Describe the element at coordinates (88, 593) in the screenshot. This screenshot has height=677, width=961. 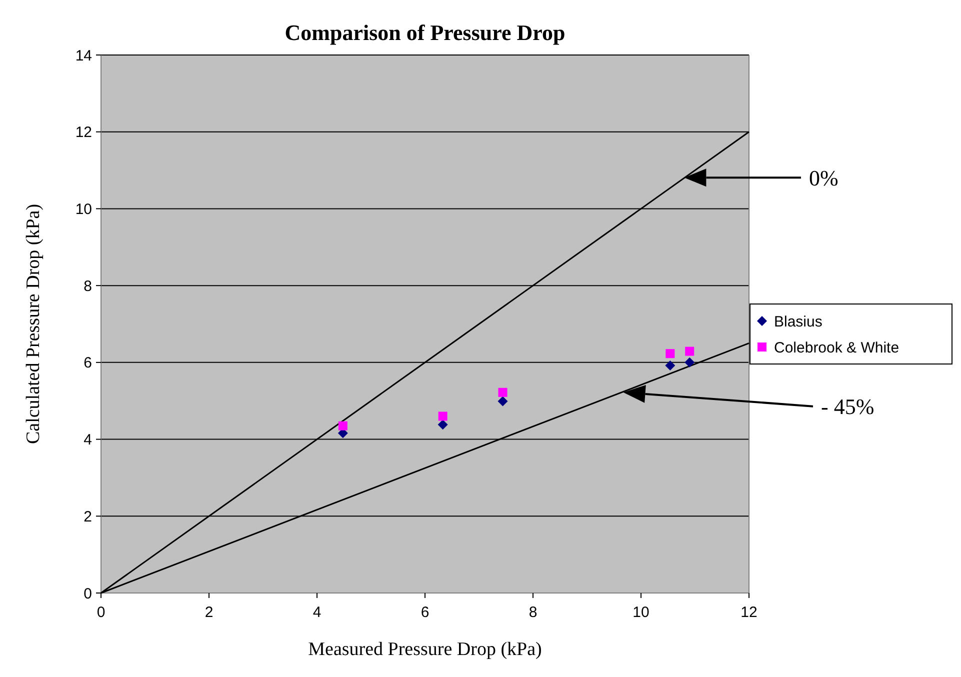
I see `y-tick-label: 0` at that location.